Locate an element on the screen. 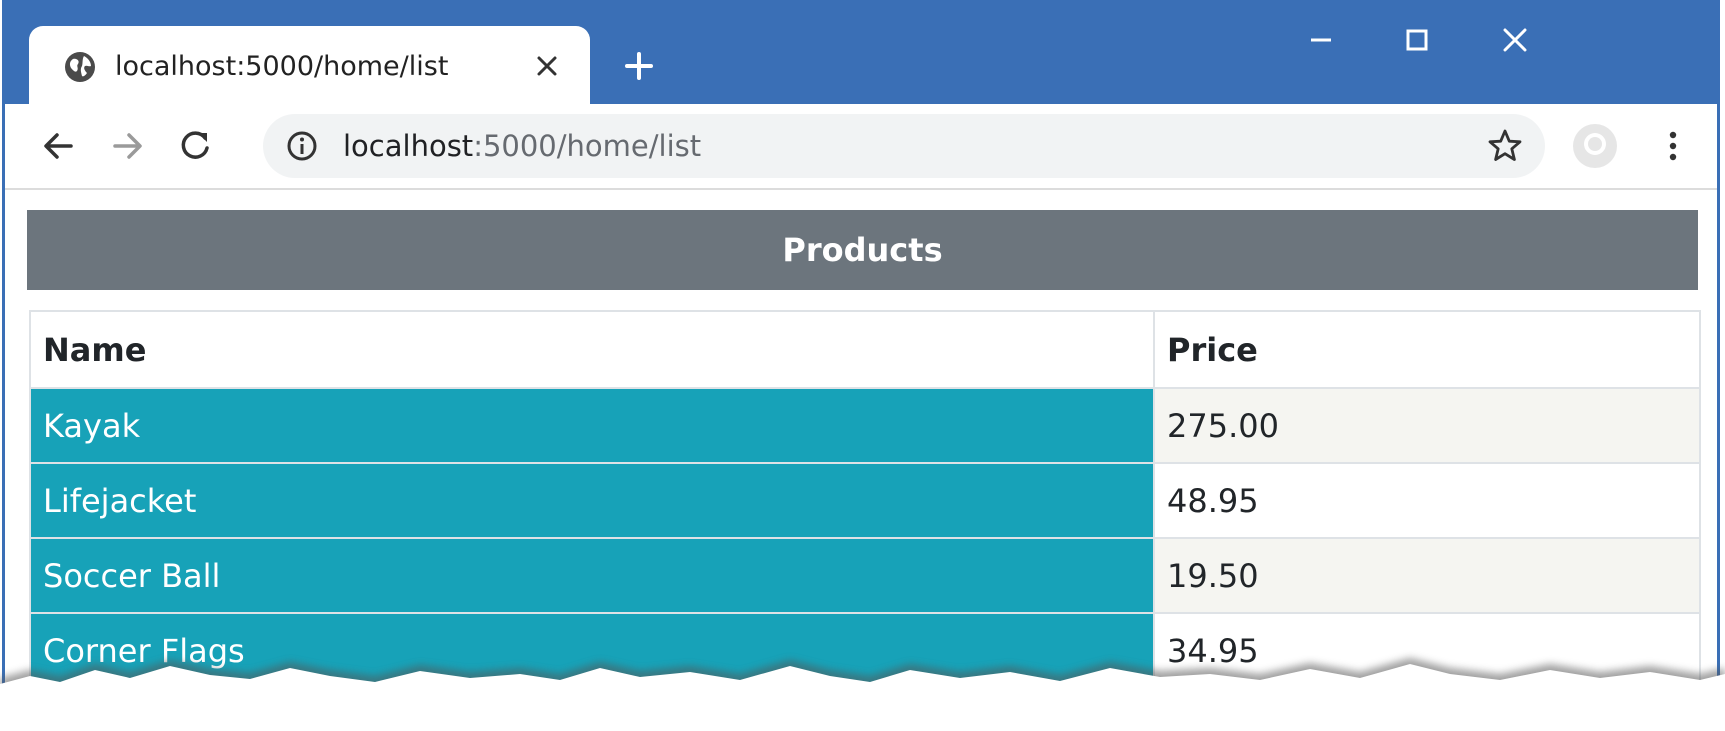 This screenshot has height=731, width=1725. browser-toolbar: localhost:5000/home/list is located at coordinates (861, 147).